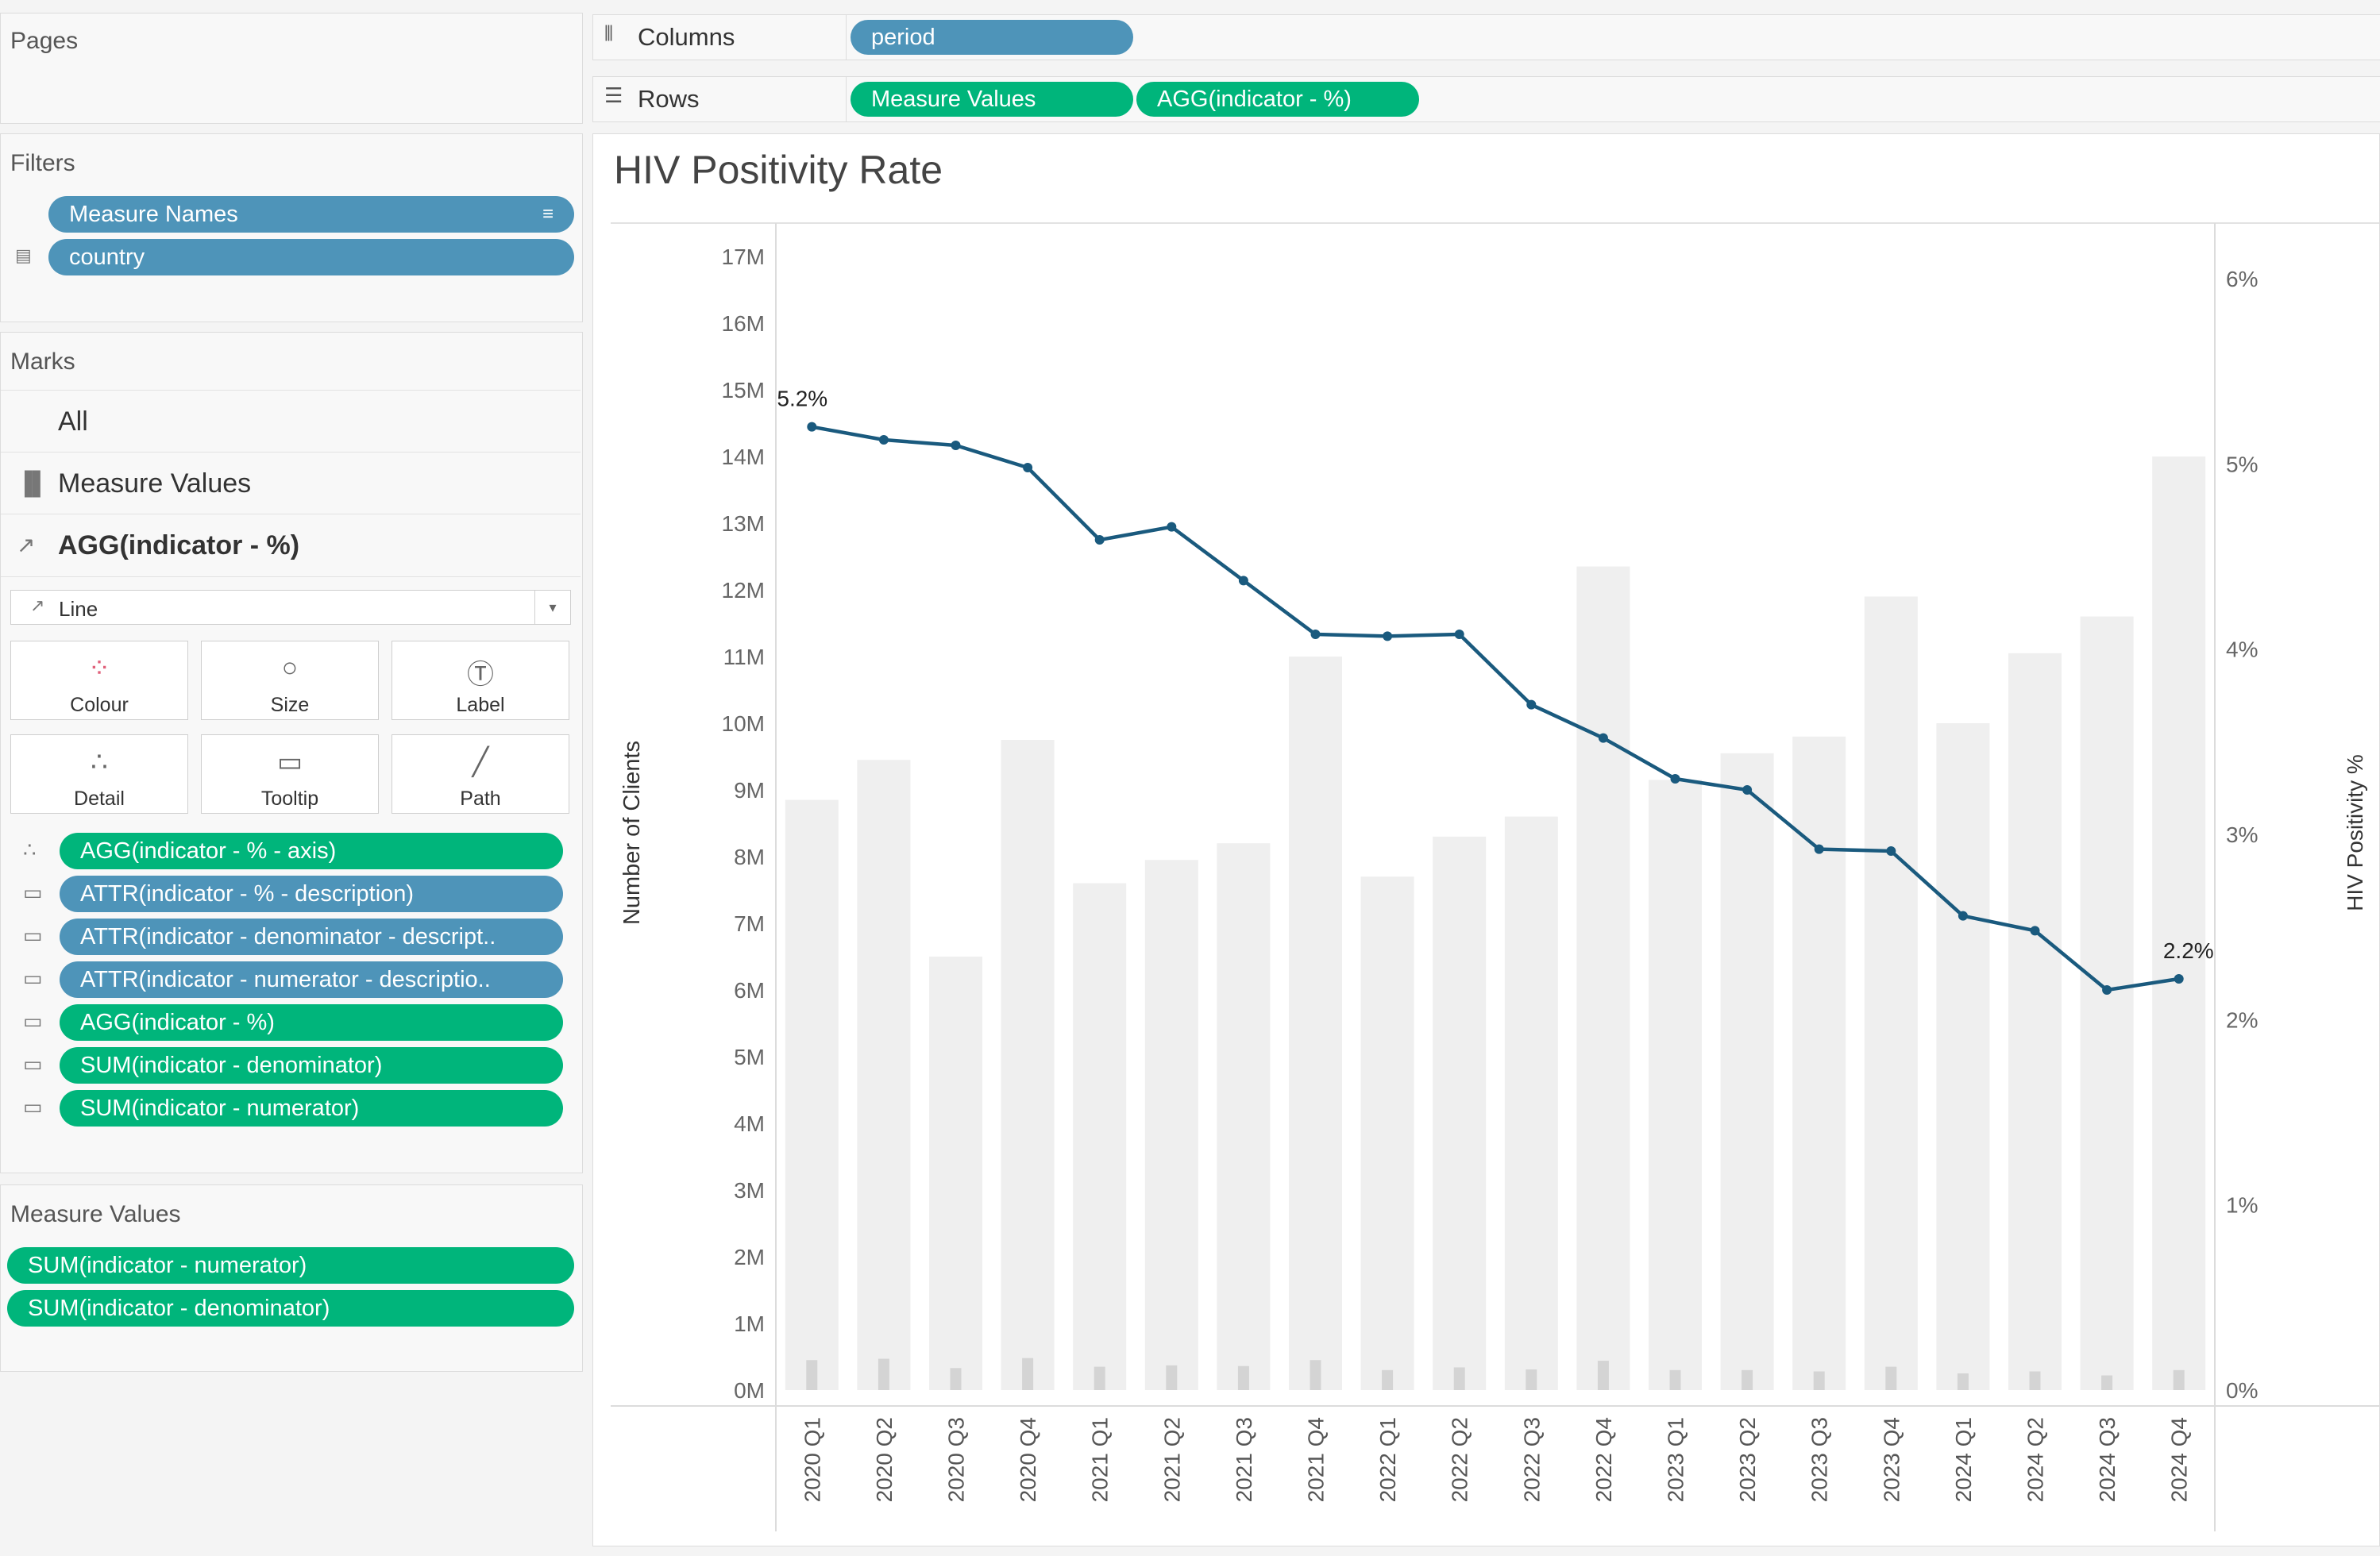  What do you see at coordinates (95, 1214) in the screenshot?
I see `measure-values-title: Measure Values` at bounding box center [95, 1214].